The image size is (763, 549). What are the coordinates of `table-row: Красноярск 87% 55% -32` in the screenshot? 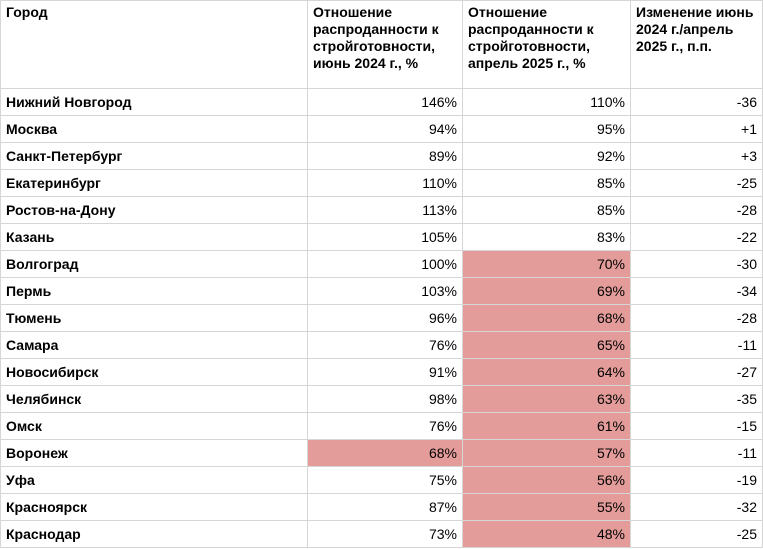 It's located at (381, 507).